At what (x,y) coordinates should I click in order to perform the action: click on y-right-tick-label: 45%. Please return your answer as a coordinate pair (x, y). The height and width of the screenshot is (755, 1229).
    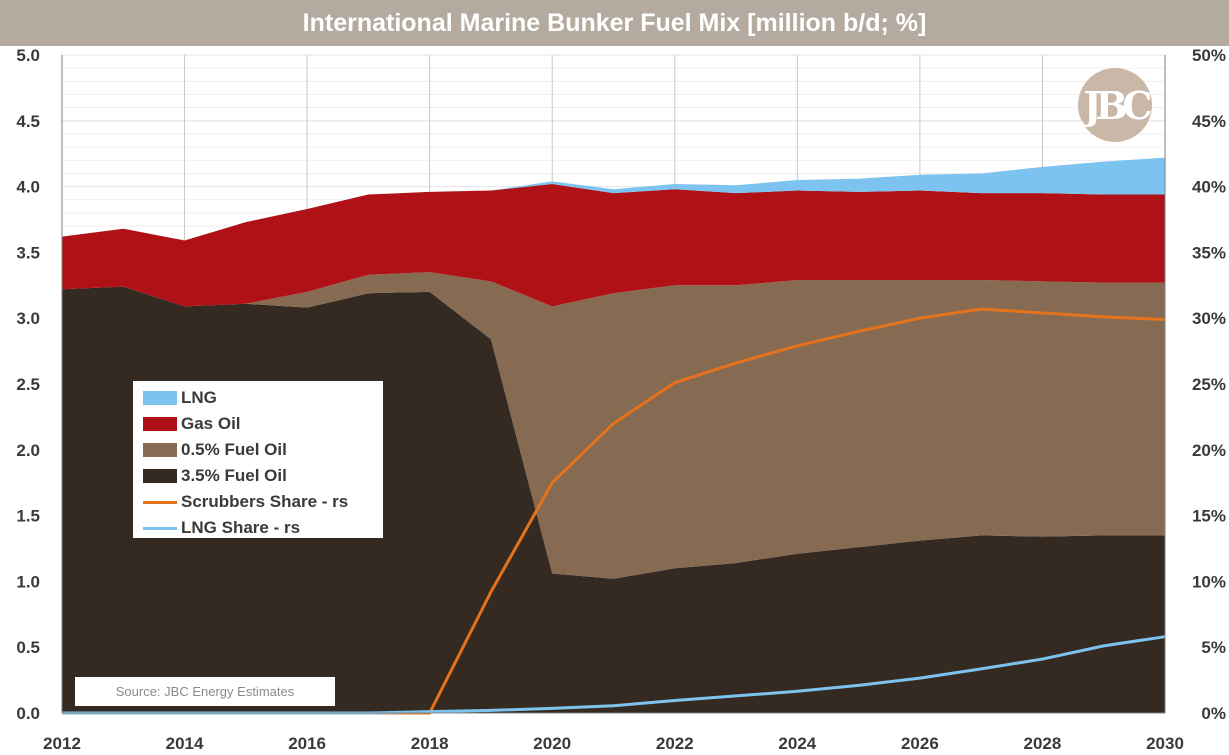
    Looking at the image, I should click on (1209, 121).